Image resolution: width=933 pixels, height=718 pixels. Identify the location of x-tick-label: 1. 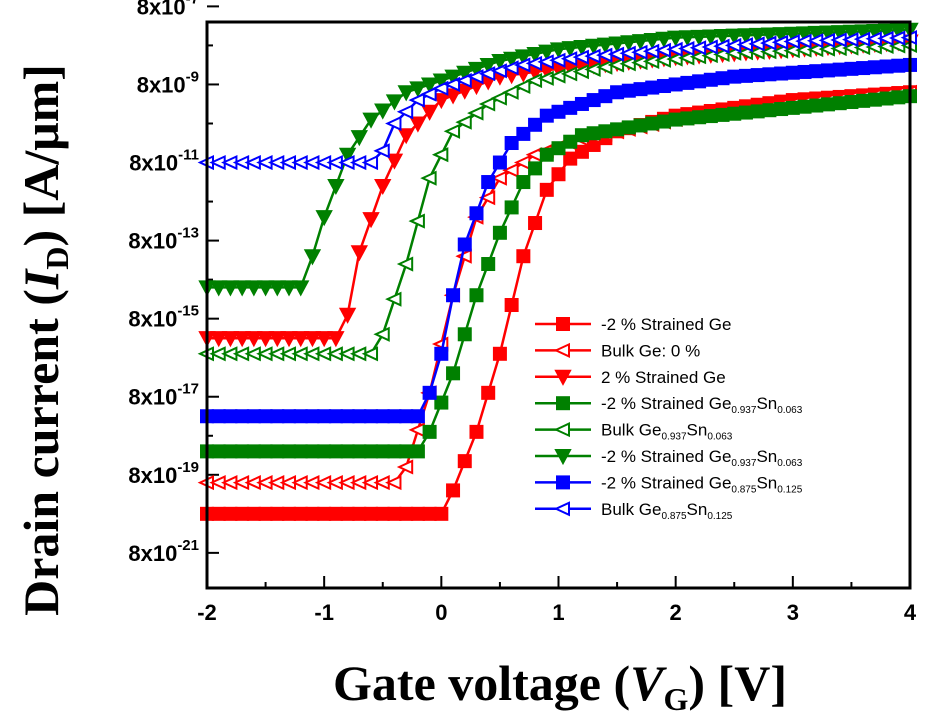
(558, 612).